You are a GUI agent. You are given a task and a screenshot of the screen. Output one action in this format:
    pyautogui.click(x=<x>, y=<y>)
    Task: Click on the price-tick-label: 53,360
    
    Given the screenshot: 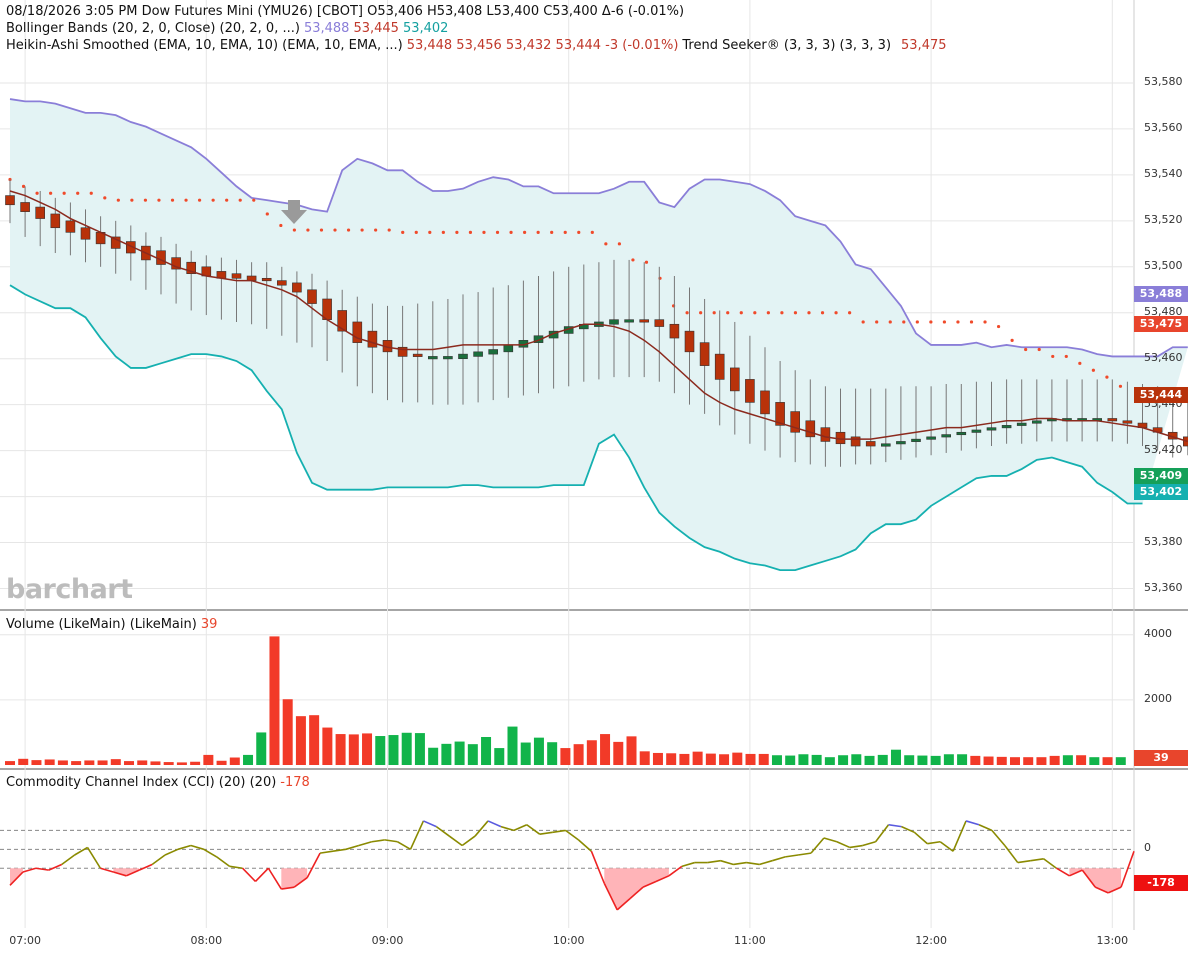 What is the action you would take?
    pyautogui.click(x=1163, y=587)
    